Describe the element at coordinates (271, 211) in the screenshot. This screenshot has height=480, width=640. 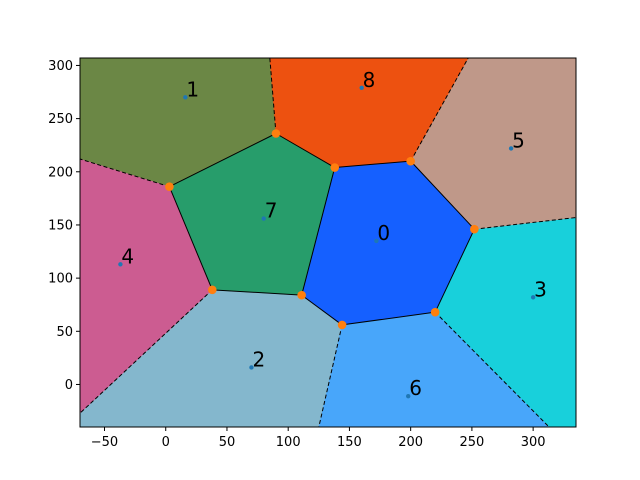
I see `region-label-7: 7` at that location.